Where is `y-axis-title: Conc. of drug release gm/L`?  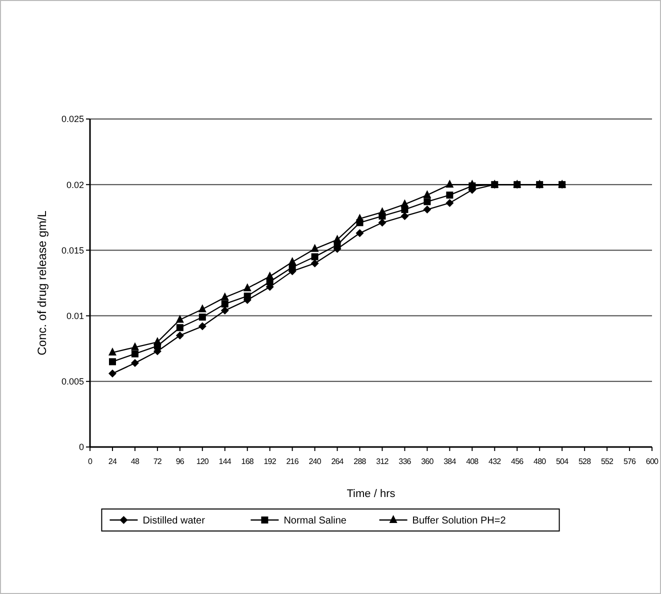
y-axis-title: Conc. of drug release gm/L is located at coordinates (42, 283).